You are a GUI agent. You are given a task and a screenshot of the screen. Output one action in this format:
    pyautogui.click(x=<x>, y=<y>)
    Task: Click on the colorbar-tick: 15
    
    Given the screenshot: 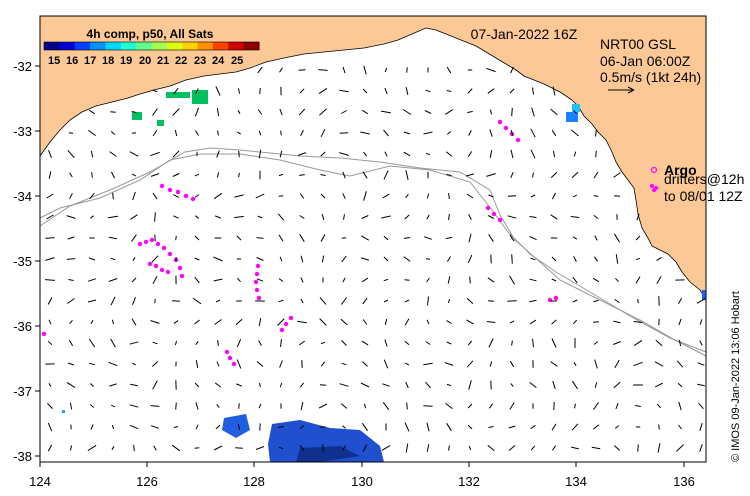 What is the action you would take?
    pyautogui.click(x=54, y=61)
    